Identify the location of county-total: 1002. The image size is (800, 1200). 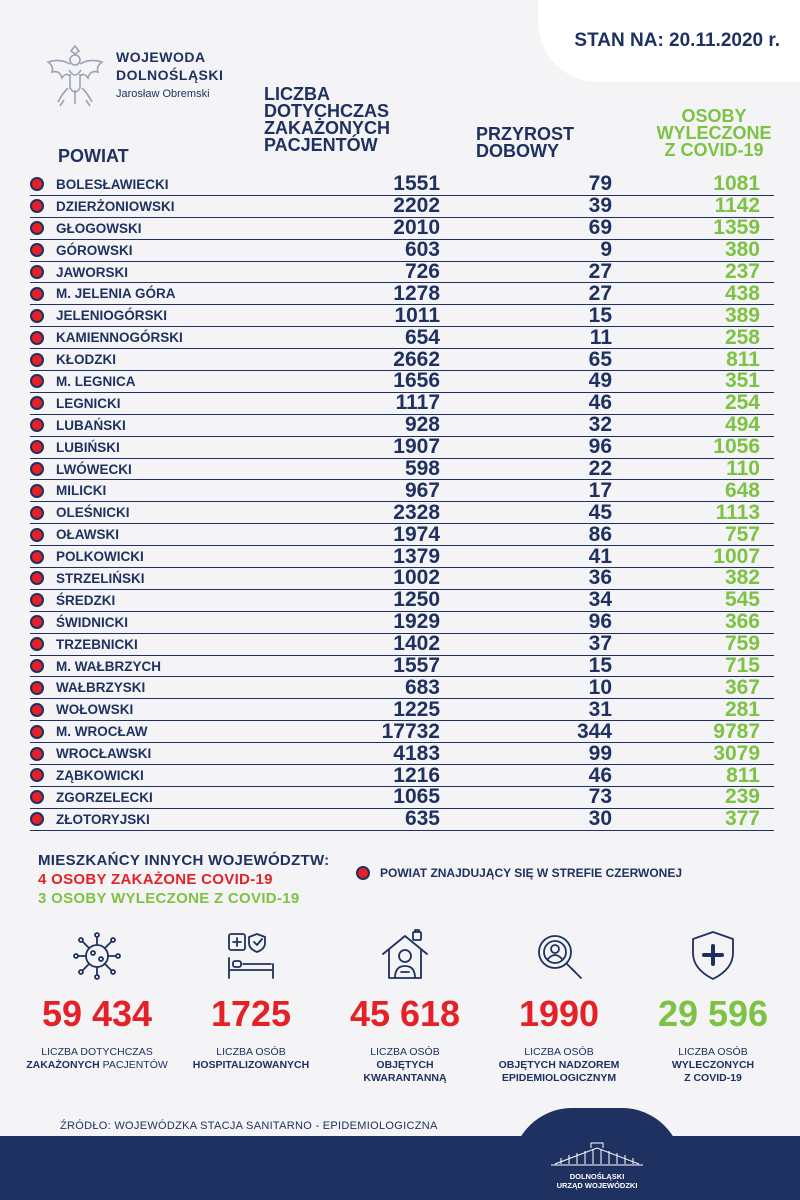
(416, 578).